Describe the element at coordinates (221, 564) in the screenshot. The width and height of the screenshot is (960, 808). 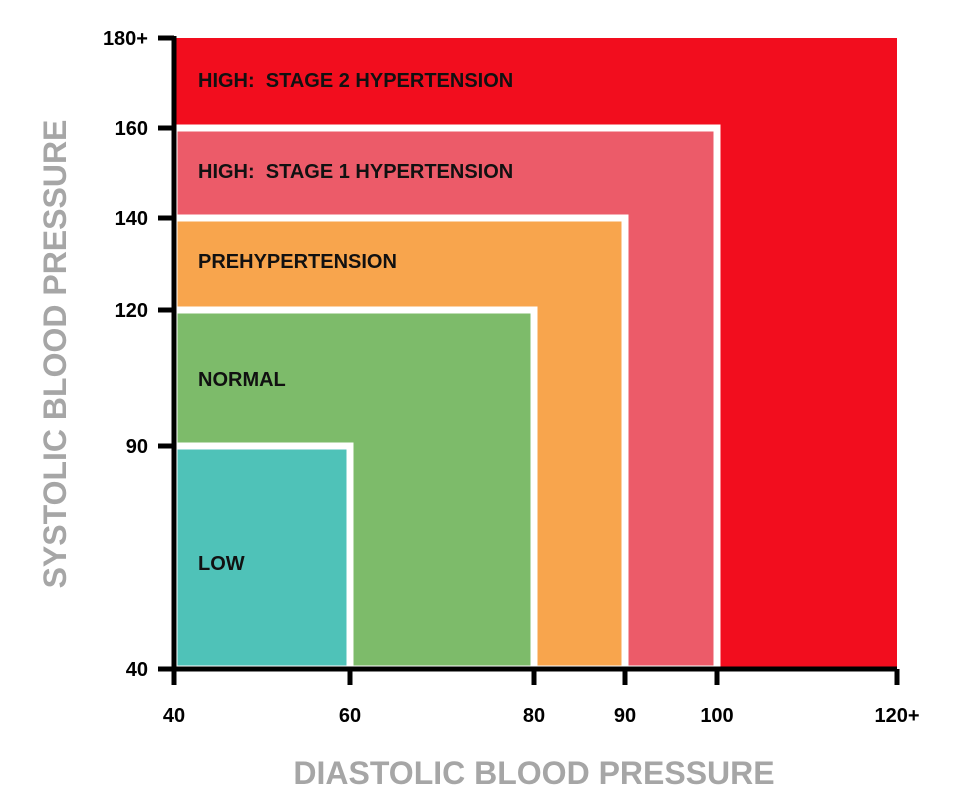
I see `zone-label-low: LOW` at that location.